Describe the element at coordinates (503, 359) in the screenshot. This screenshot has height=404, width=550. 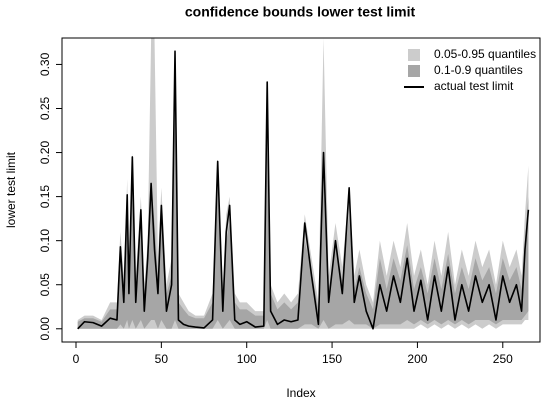
I see `x-tick-label: 250` at that location.